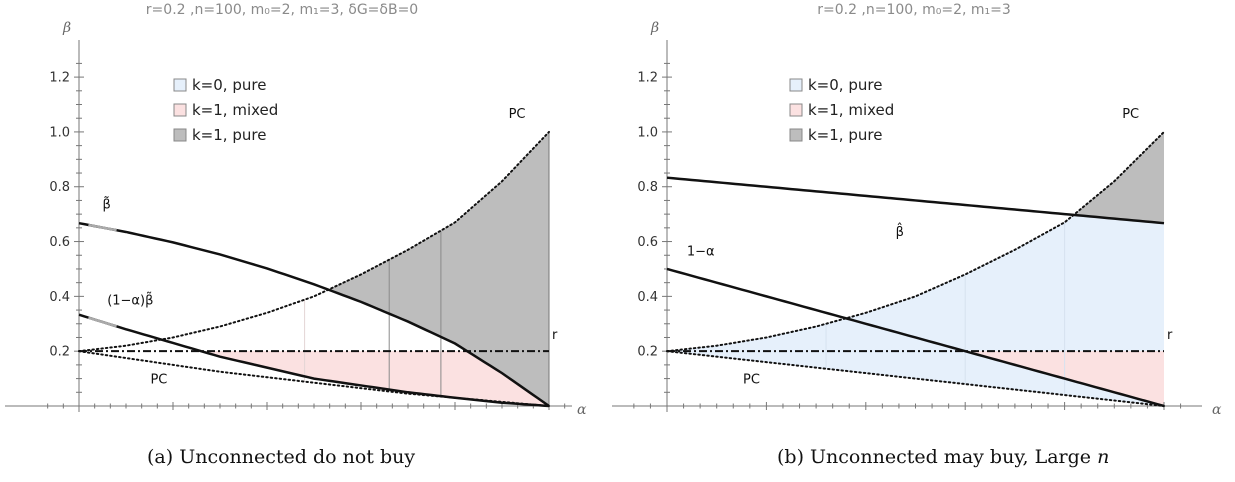  I want to click on one-minus-alpha-beta-tilde-label: (1−α)β̃, so click(130, 300).